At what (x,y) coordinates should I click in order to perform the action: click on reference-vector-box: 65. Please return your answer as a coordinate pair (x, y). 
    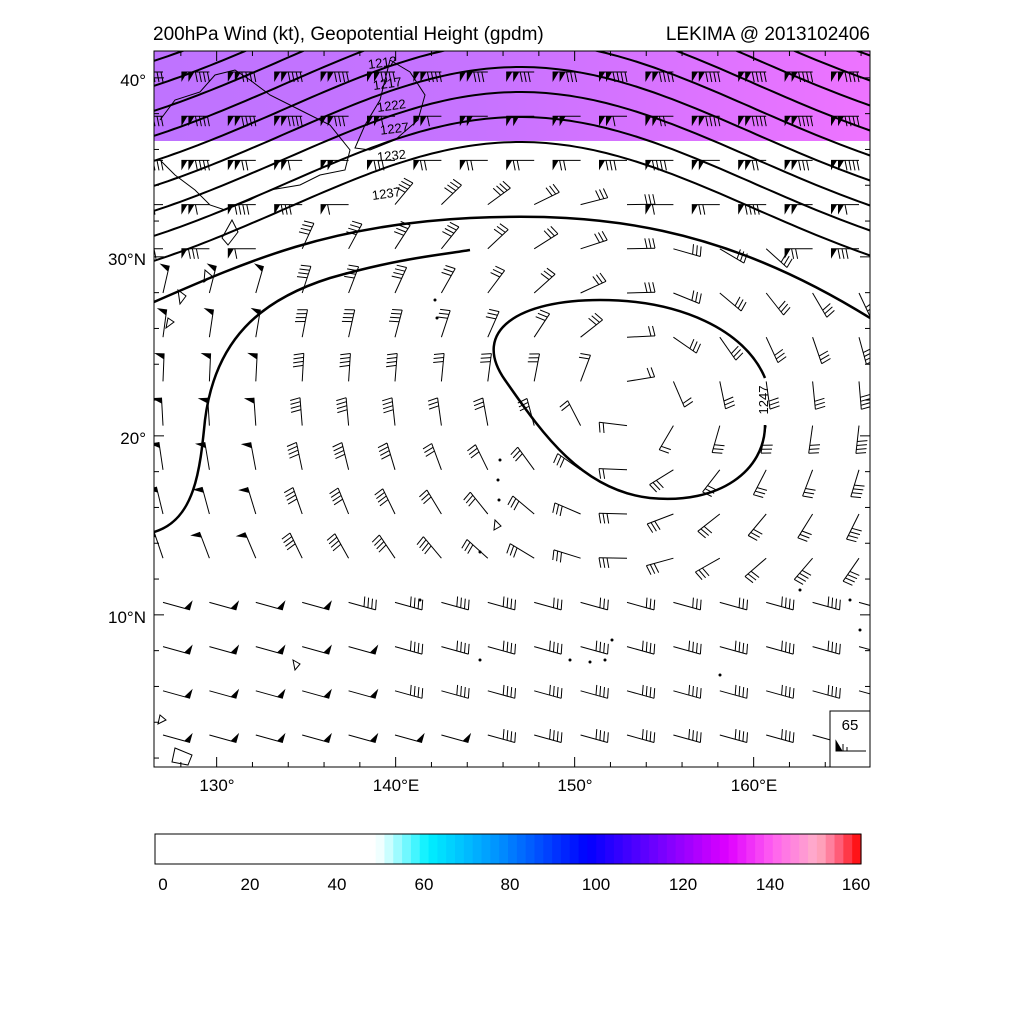
    Looking at the image, I should click on (850, 739).